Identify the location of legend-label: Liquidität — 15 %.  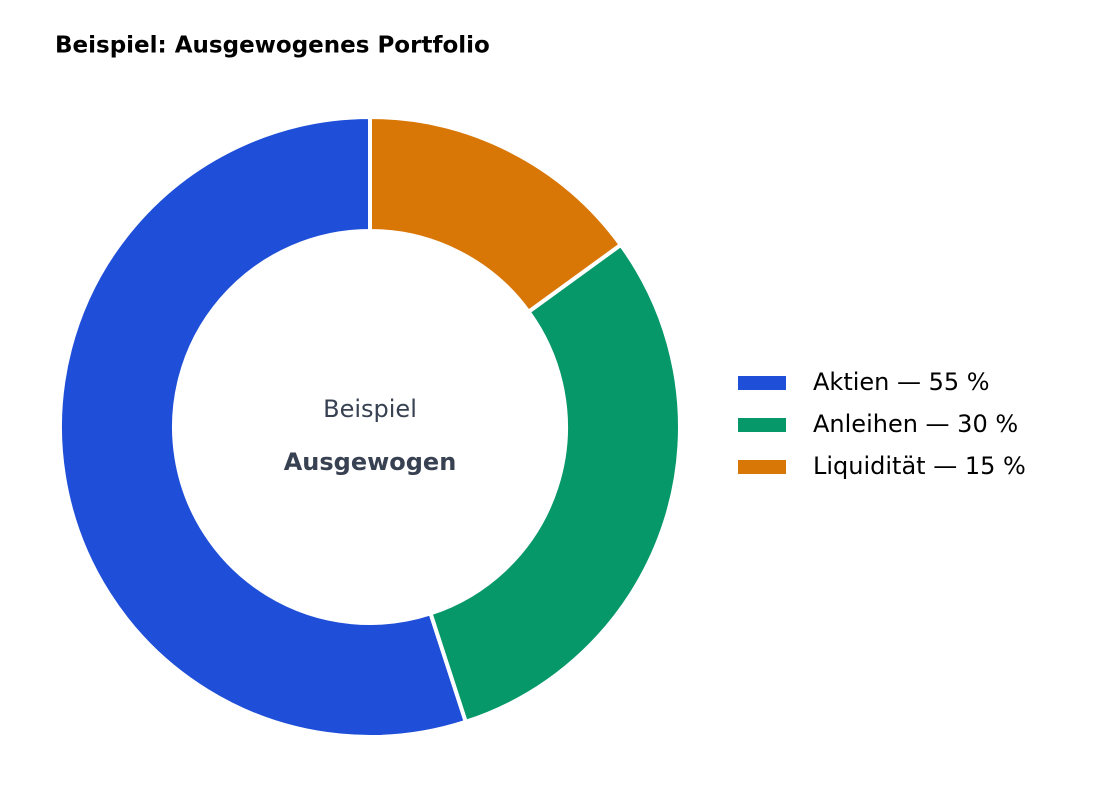
(919, 466).